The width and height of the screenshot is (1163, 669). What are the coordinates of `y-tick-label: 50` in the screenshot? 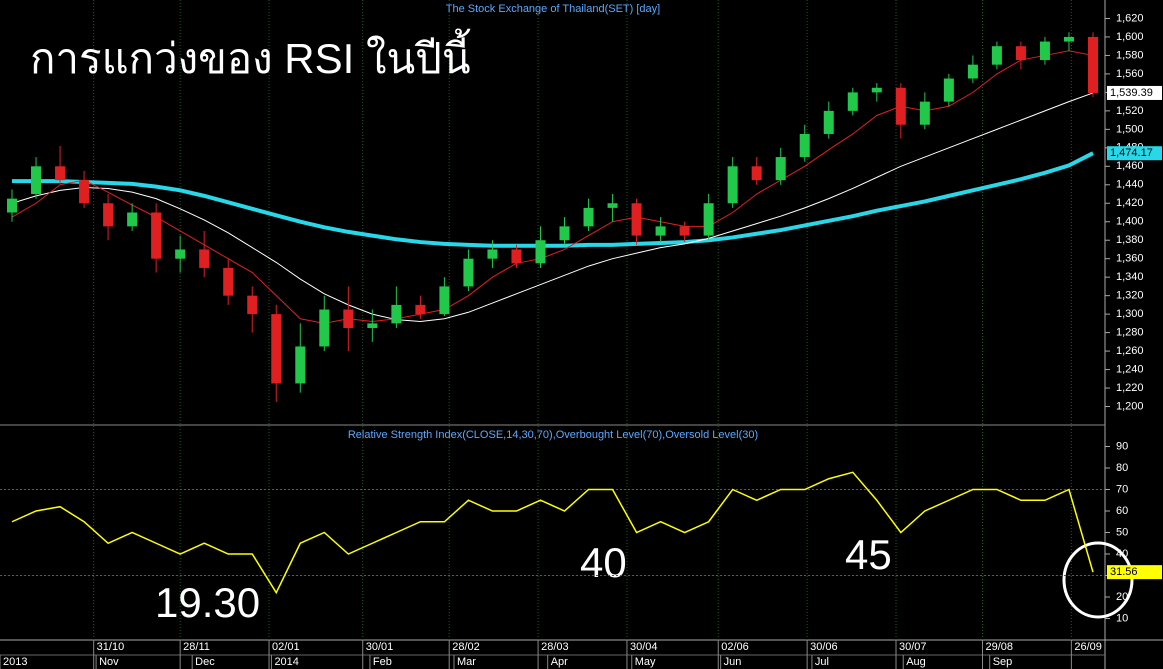 It's located at (1122, 532).